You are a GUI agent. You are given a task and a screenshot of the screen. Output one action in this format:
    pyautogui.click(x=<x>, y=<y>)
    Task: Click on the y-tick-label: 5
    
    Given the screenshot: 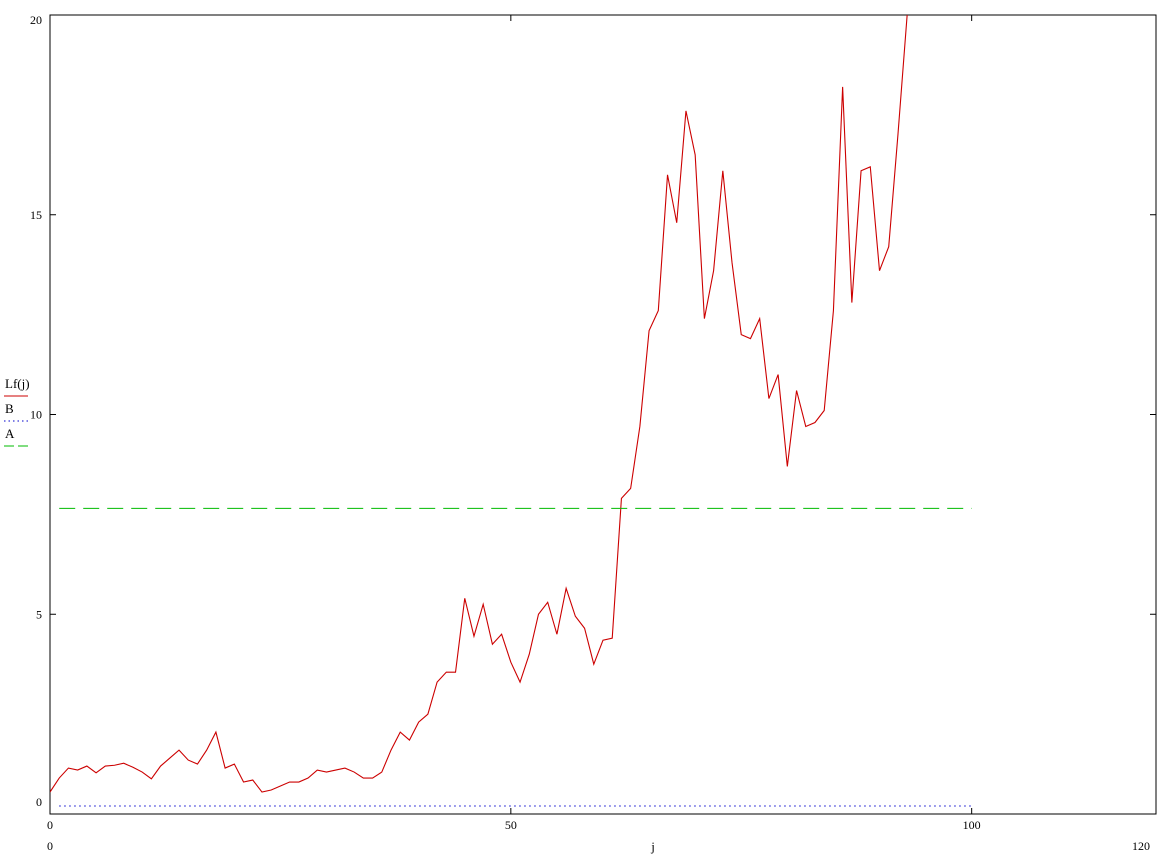 What is the action you would take?
    pyautogui.click(x=39, y=614)
    